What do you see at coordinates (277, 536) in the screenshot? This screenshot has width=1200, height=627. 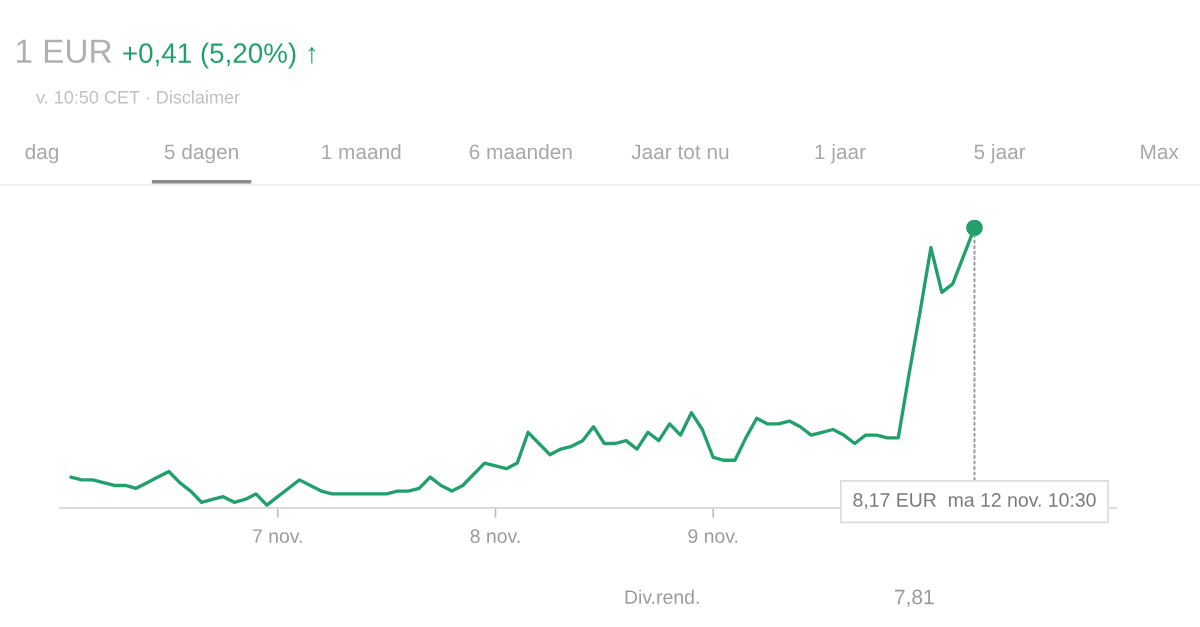 I see `x-tick-label: 7 nov.` at bounding box center [277, 536].